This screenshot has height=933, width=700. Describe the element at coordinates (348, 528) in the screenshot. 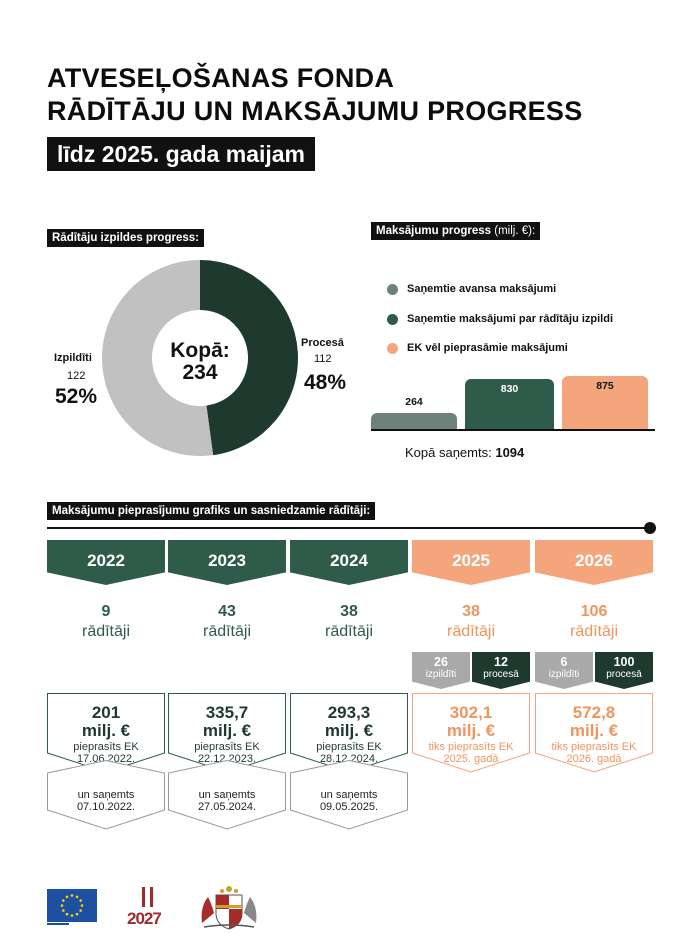

I see `timeline-line` at that location.